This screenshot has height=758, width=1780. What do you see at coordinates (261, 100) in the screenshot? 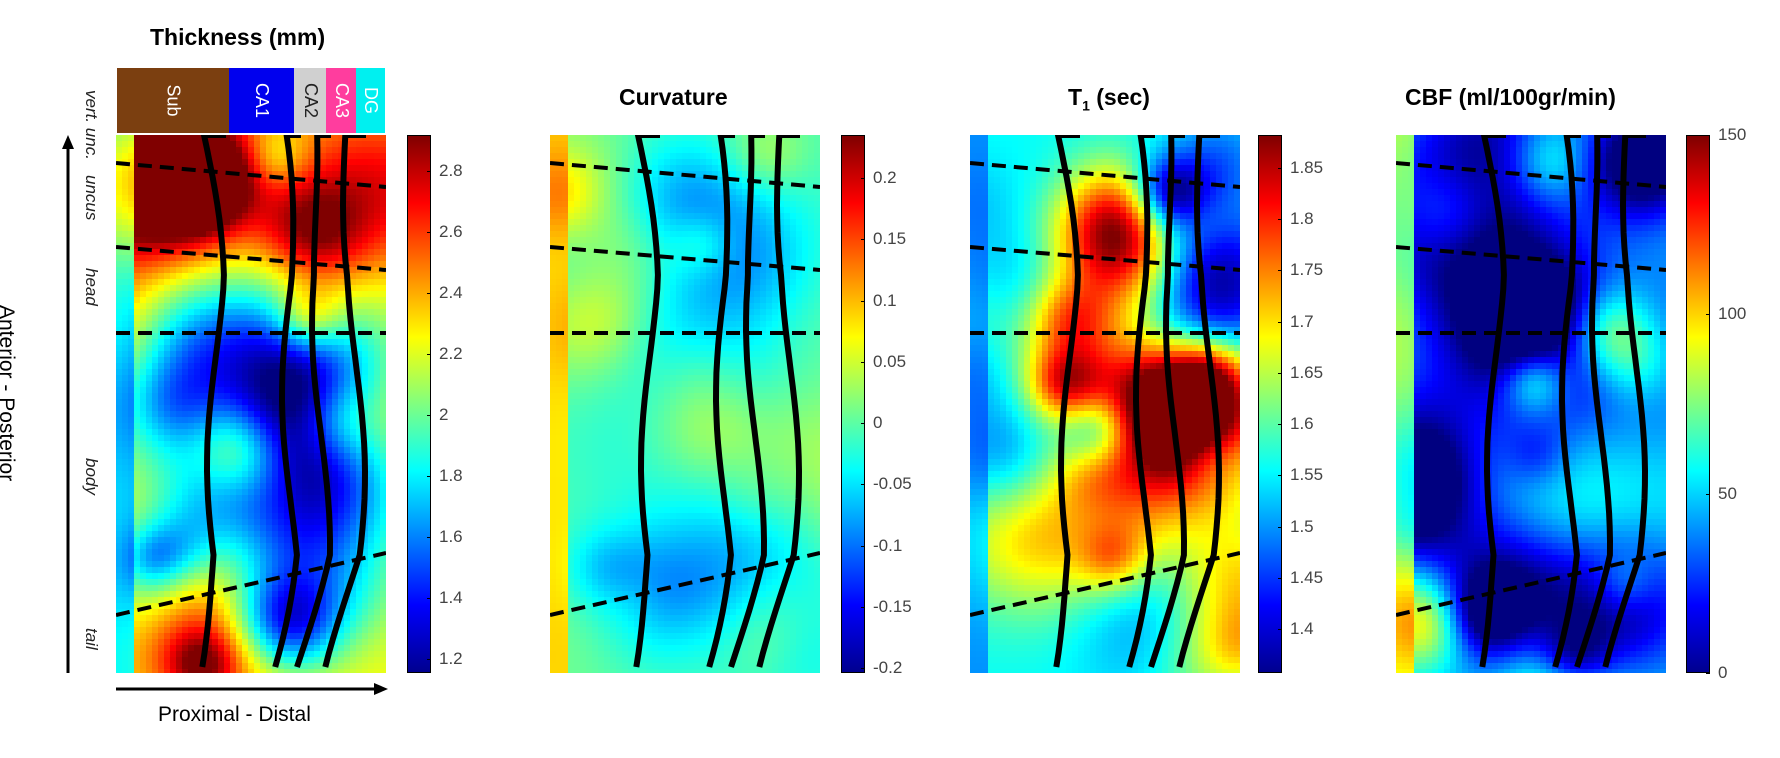
I see `region-ca1: CA1` at bounding box center [261, 100].